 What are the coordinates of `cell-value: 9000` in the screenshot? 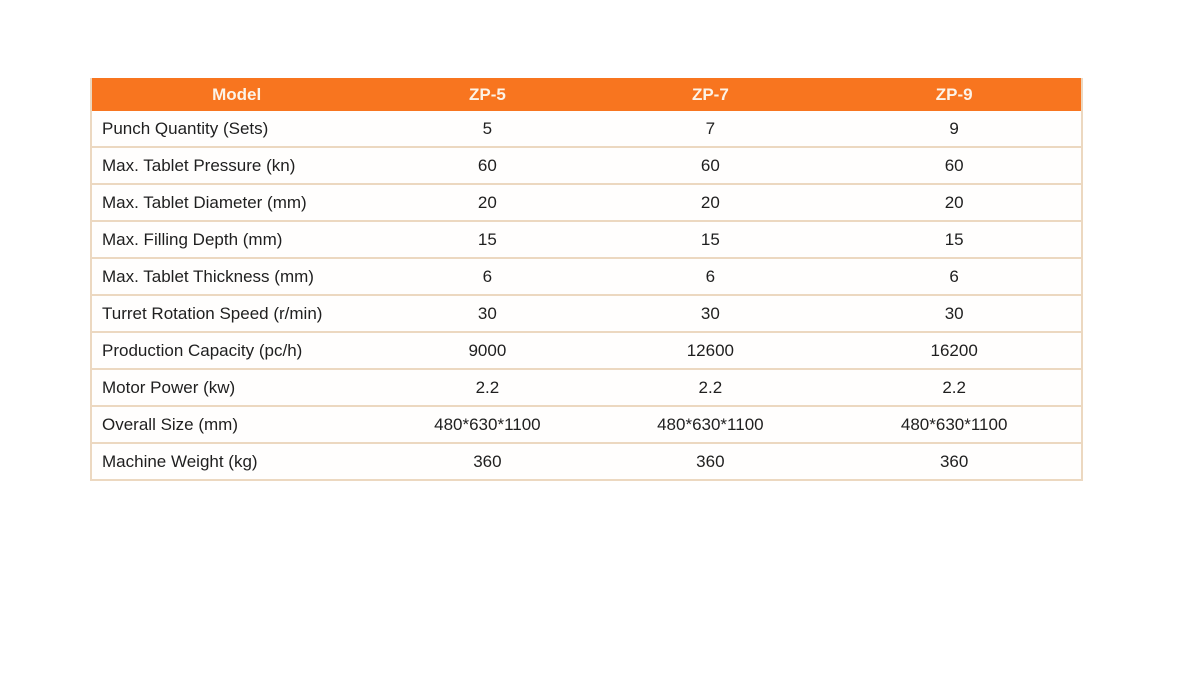 It's located at (487, 351).